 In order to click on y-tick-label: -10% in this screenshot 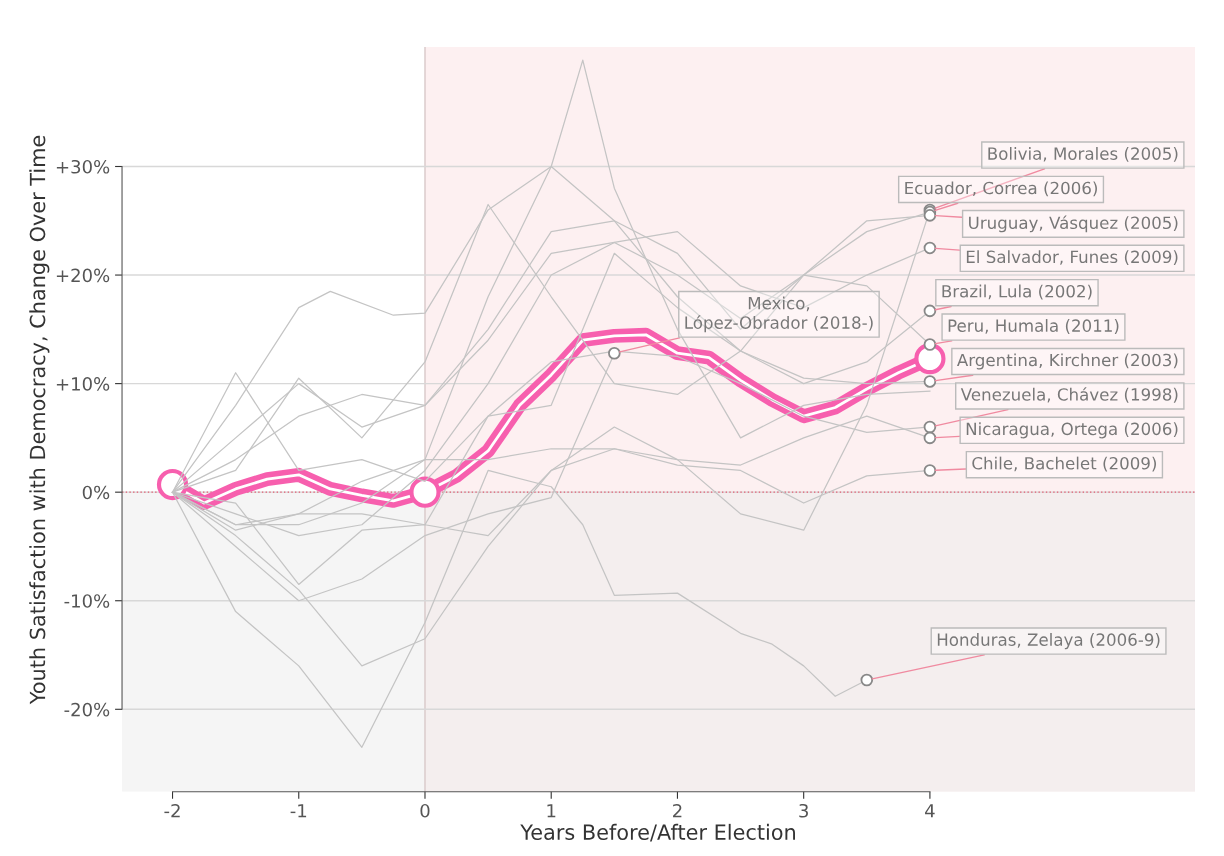, I will do `click(87, 601)`.